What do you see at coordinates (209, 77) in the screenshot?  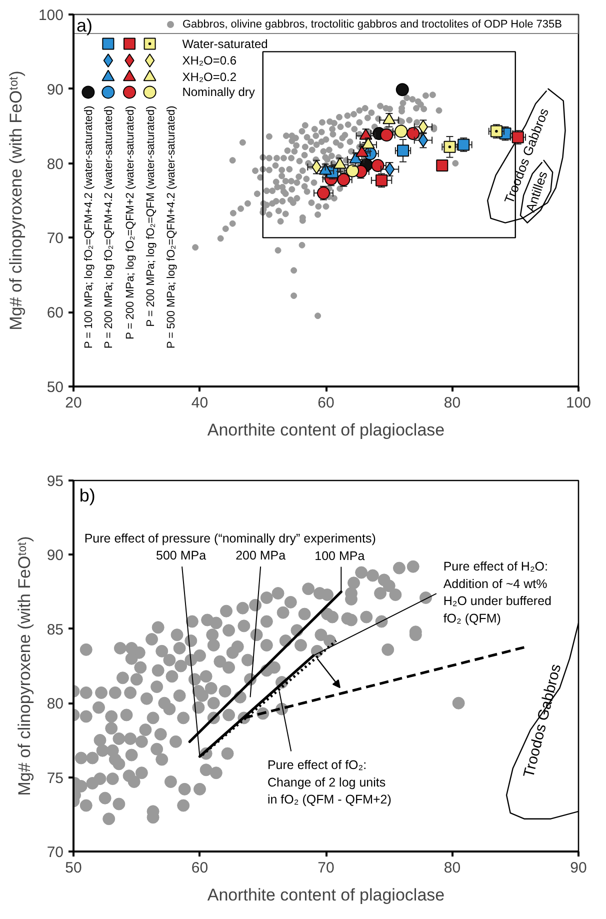 I see `legend-label: XH₂O=0.2` at bounding box center [209, 77].